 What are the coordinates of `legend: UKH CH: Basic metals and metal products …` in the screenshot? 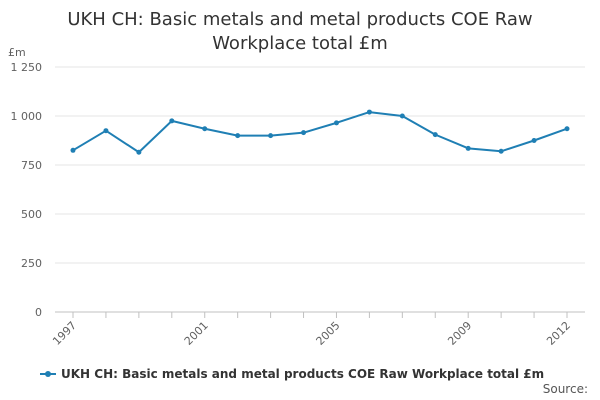 It's located at (292, 374).